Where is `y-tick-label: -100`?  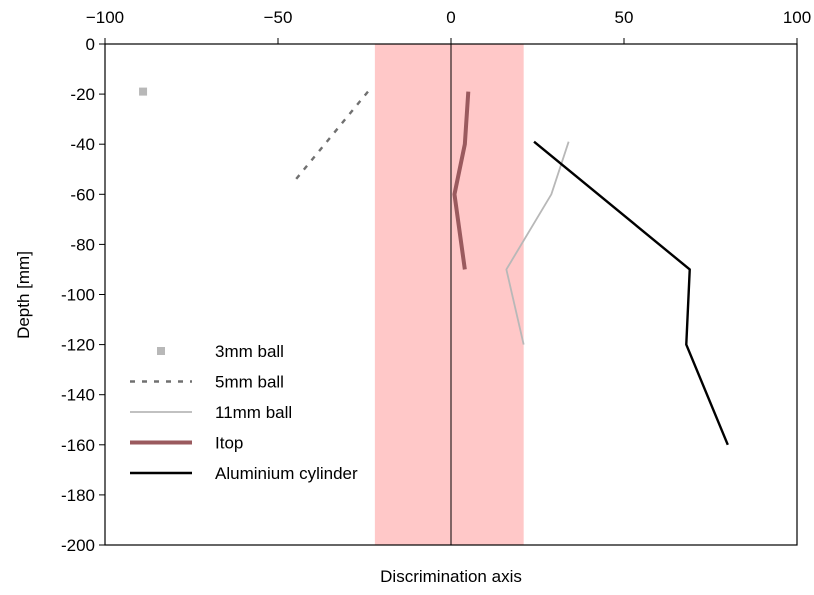 y-tick-label: -100 is located at coordinates (78, 295).